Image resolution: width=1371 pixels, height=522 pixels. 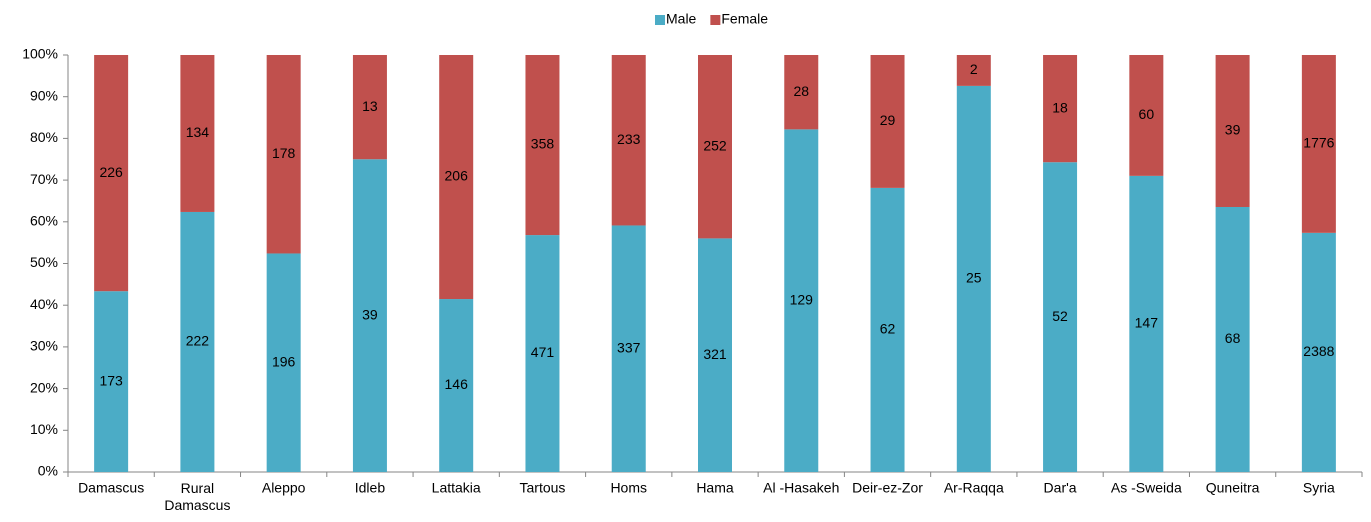 What do you see at coordinates (543, 488) in the screenshot?
I see `x-tick-label: Tartous` at bounding box center [543, 488].